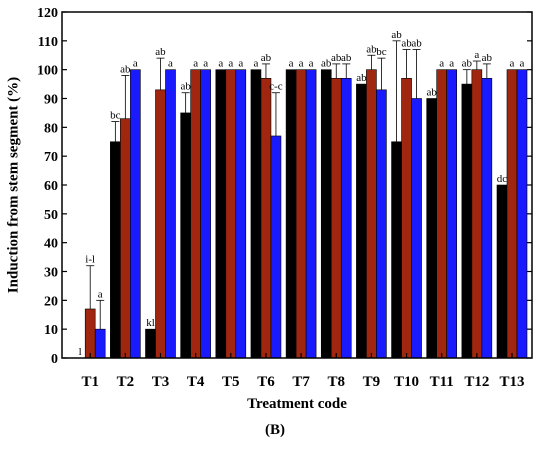  Describe the element at coordinates (47, 71) in the screenshot. I see `y-tick-label: 100` at that location.